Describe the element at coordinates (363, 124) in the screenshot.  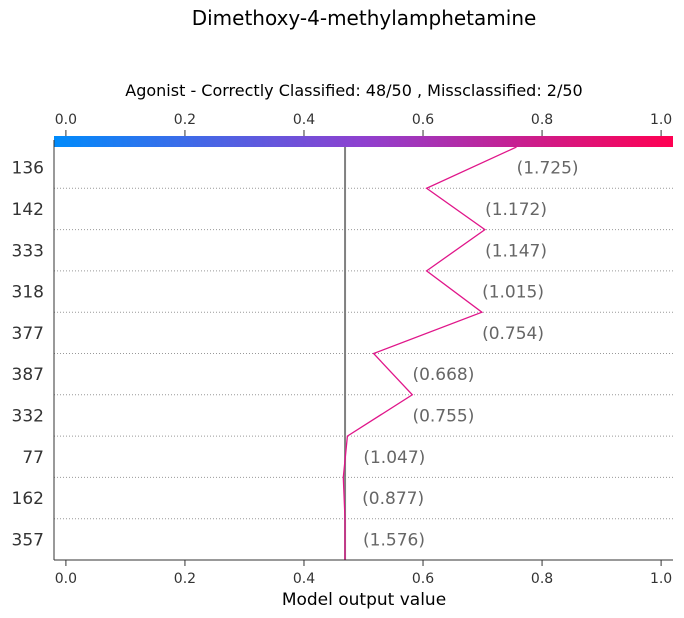
I see `top-axis-ticks: 0.0 0.2 0.4 0.6 0.8 1.0` at that location.